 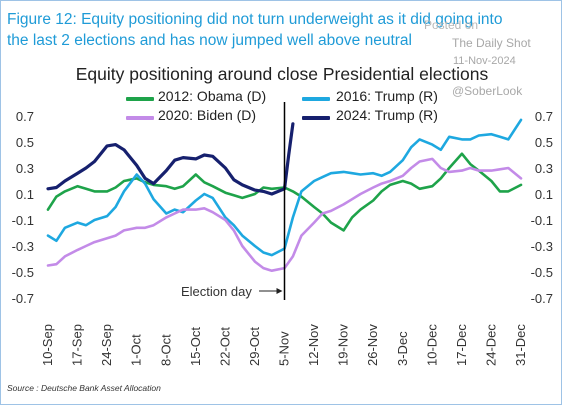 What do you see at coordinates (23, 298) in the screenshot?
I see `y-tick-left: -0.7` at bounding box center [23, 298].